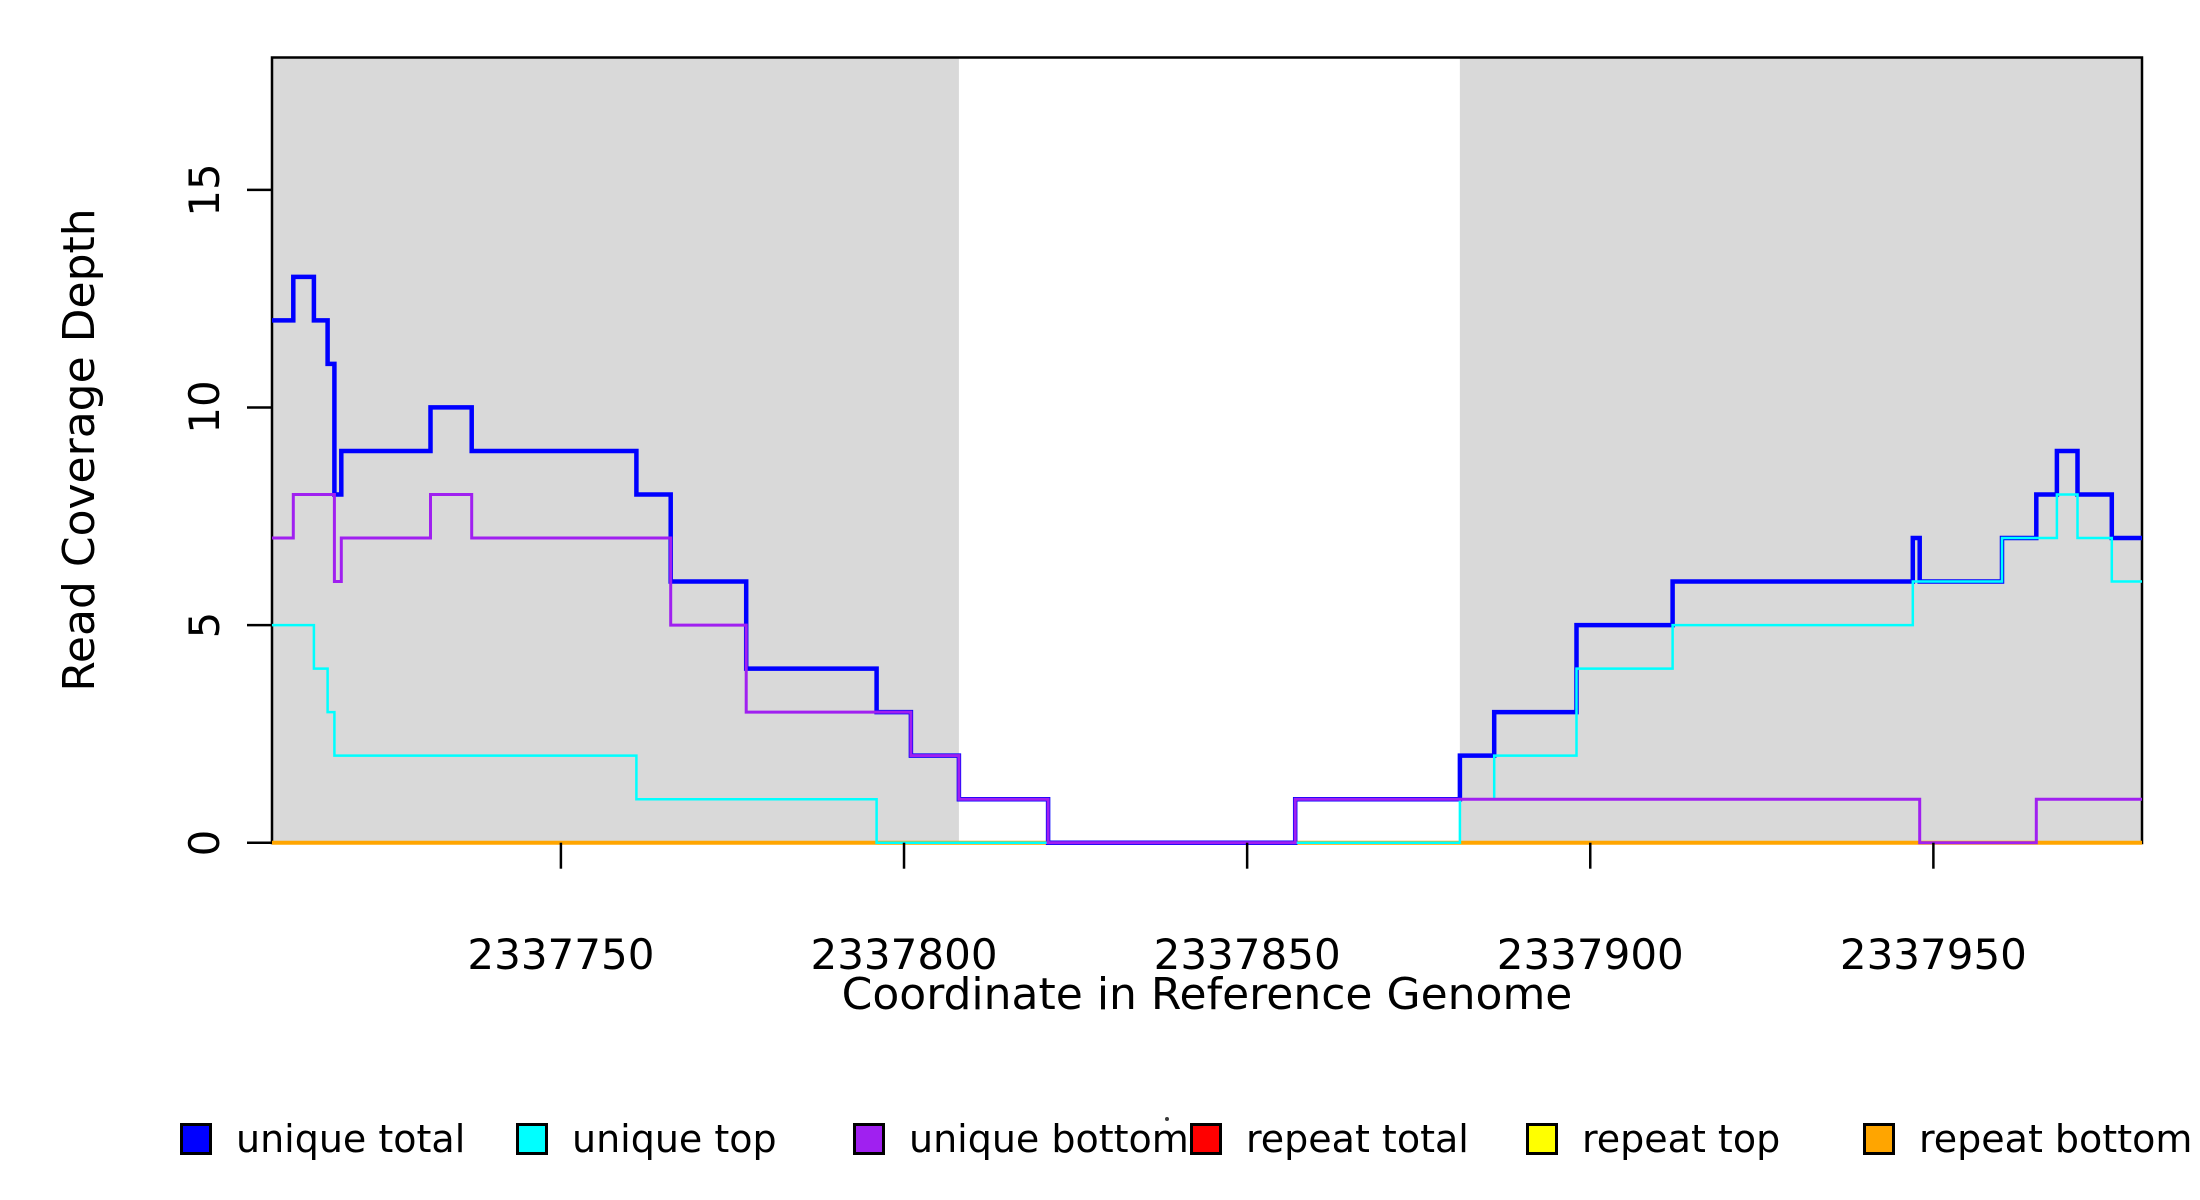 The width and height of the screenshot is (2200, 1200). What do you see at coordinates (904, 954) in the screenshot?
I see `x-tick-label: 2337800` at bounding box center [904, 954].